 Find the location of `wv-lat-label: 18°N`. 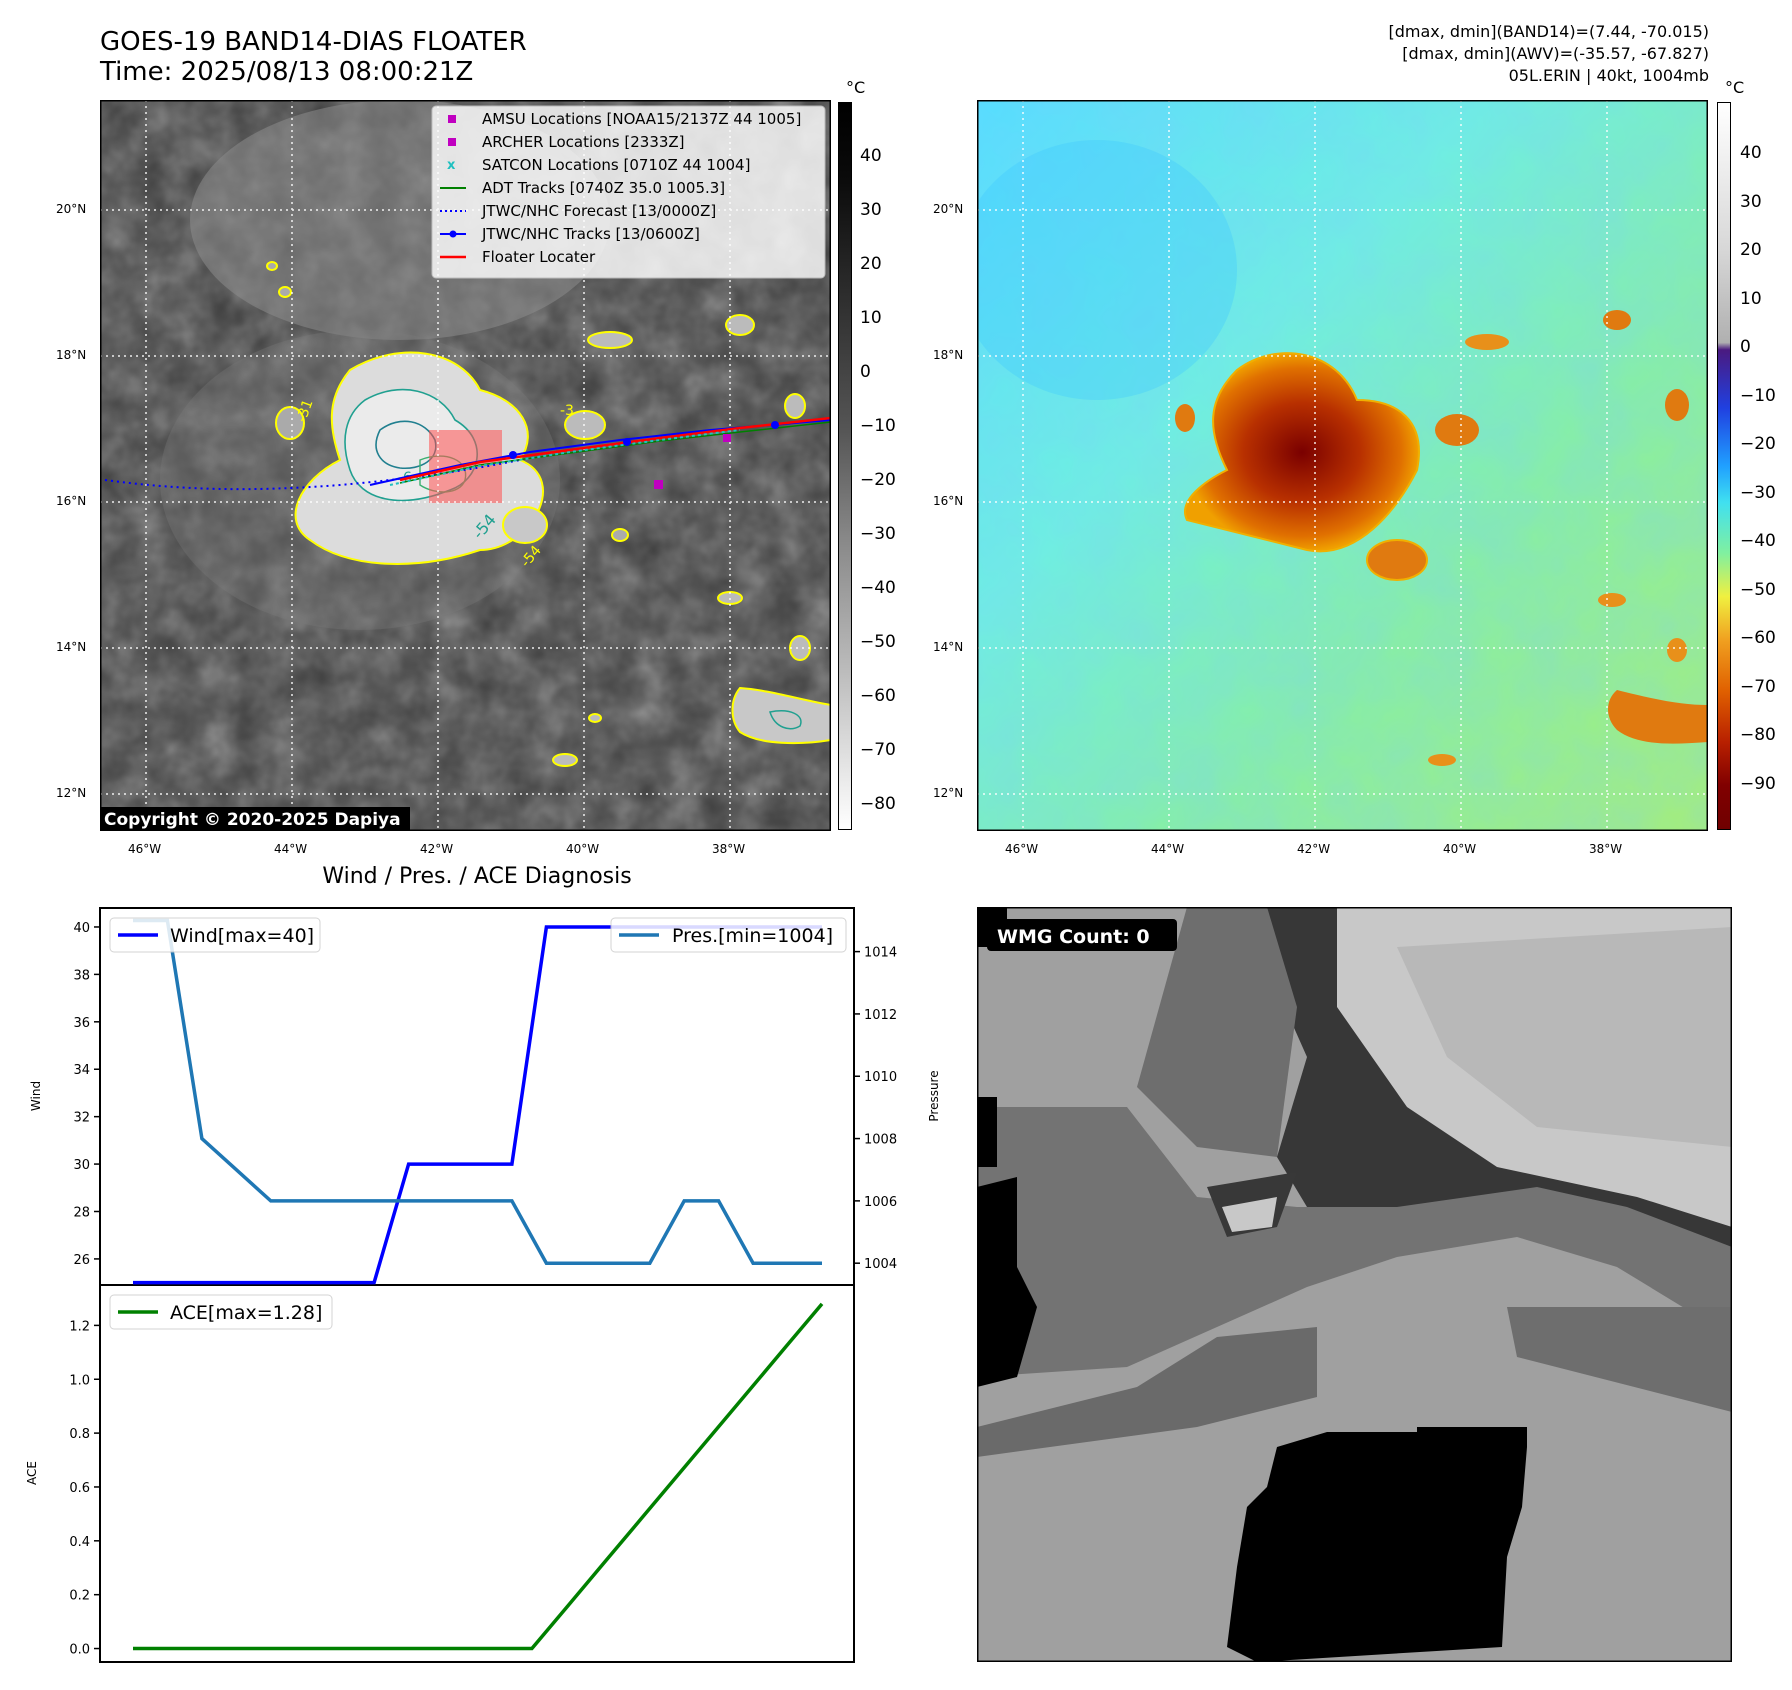

wv-lat-label: 18°N is located at coordinates (948, 355).